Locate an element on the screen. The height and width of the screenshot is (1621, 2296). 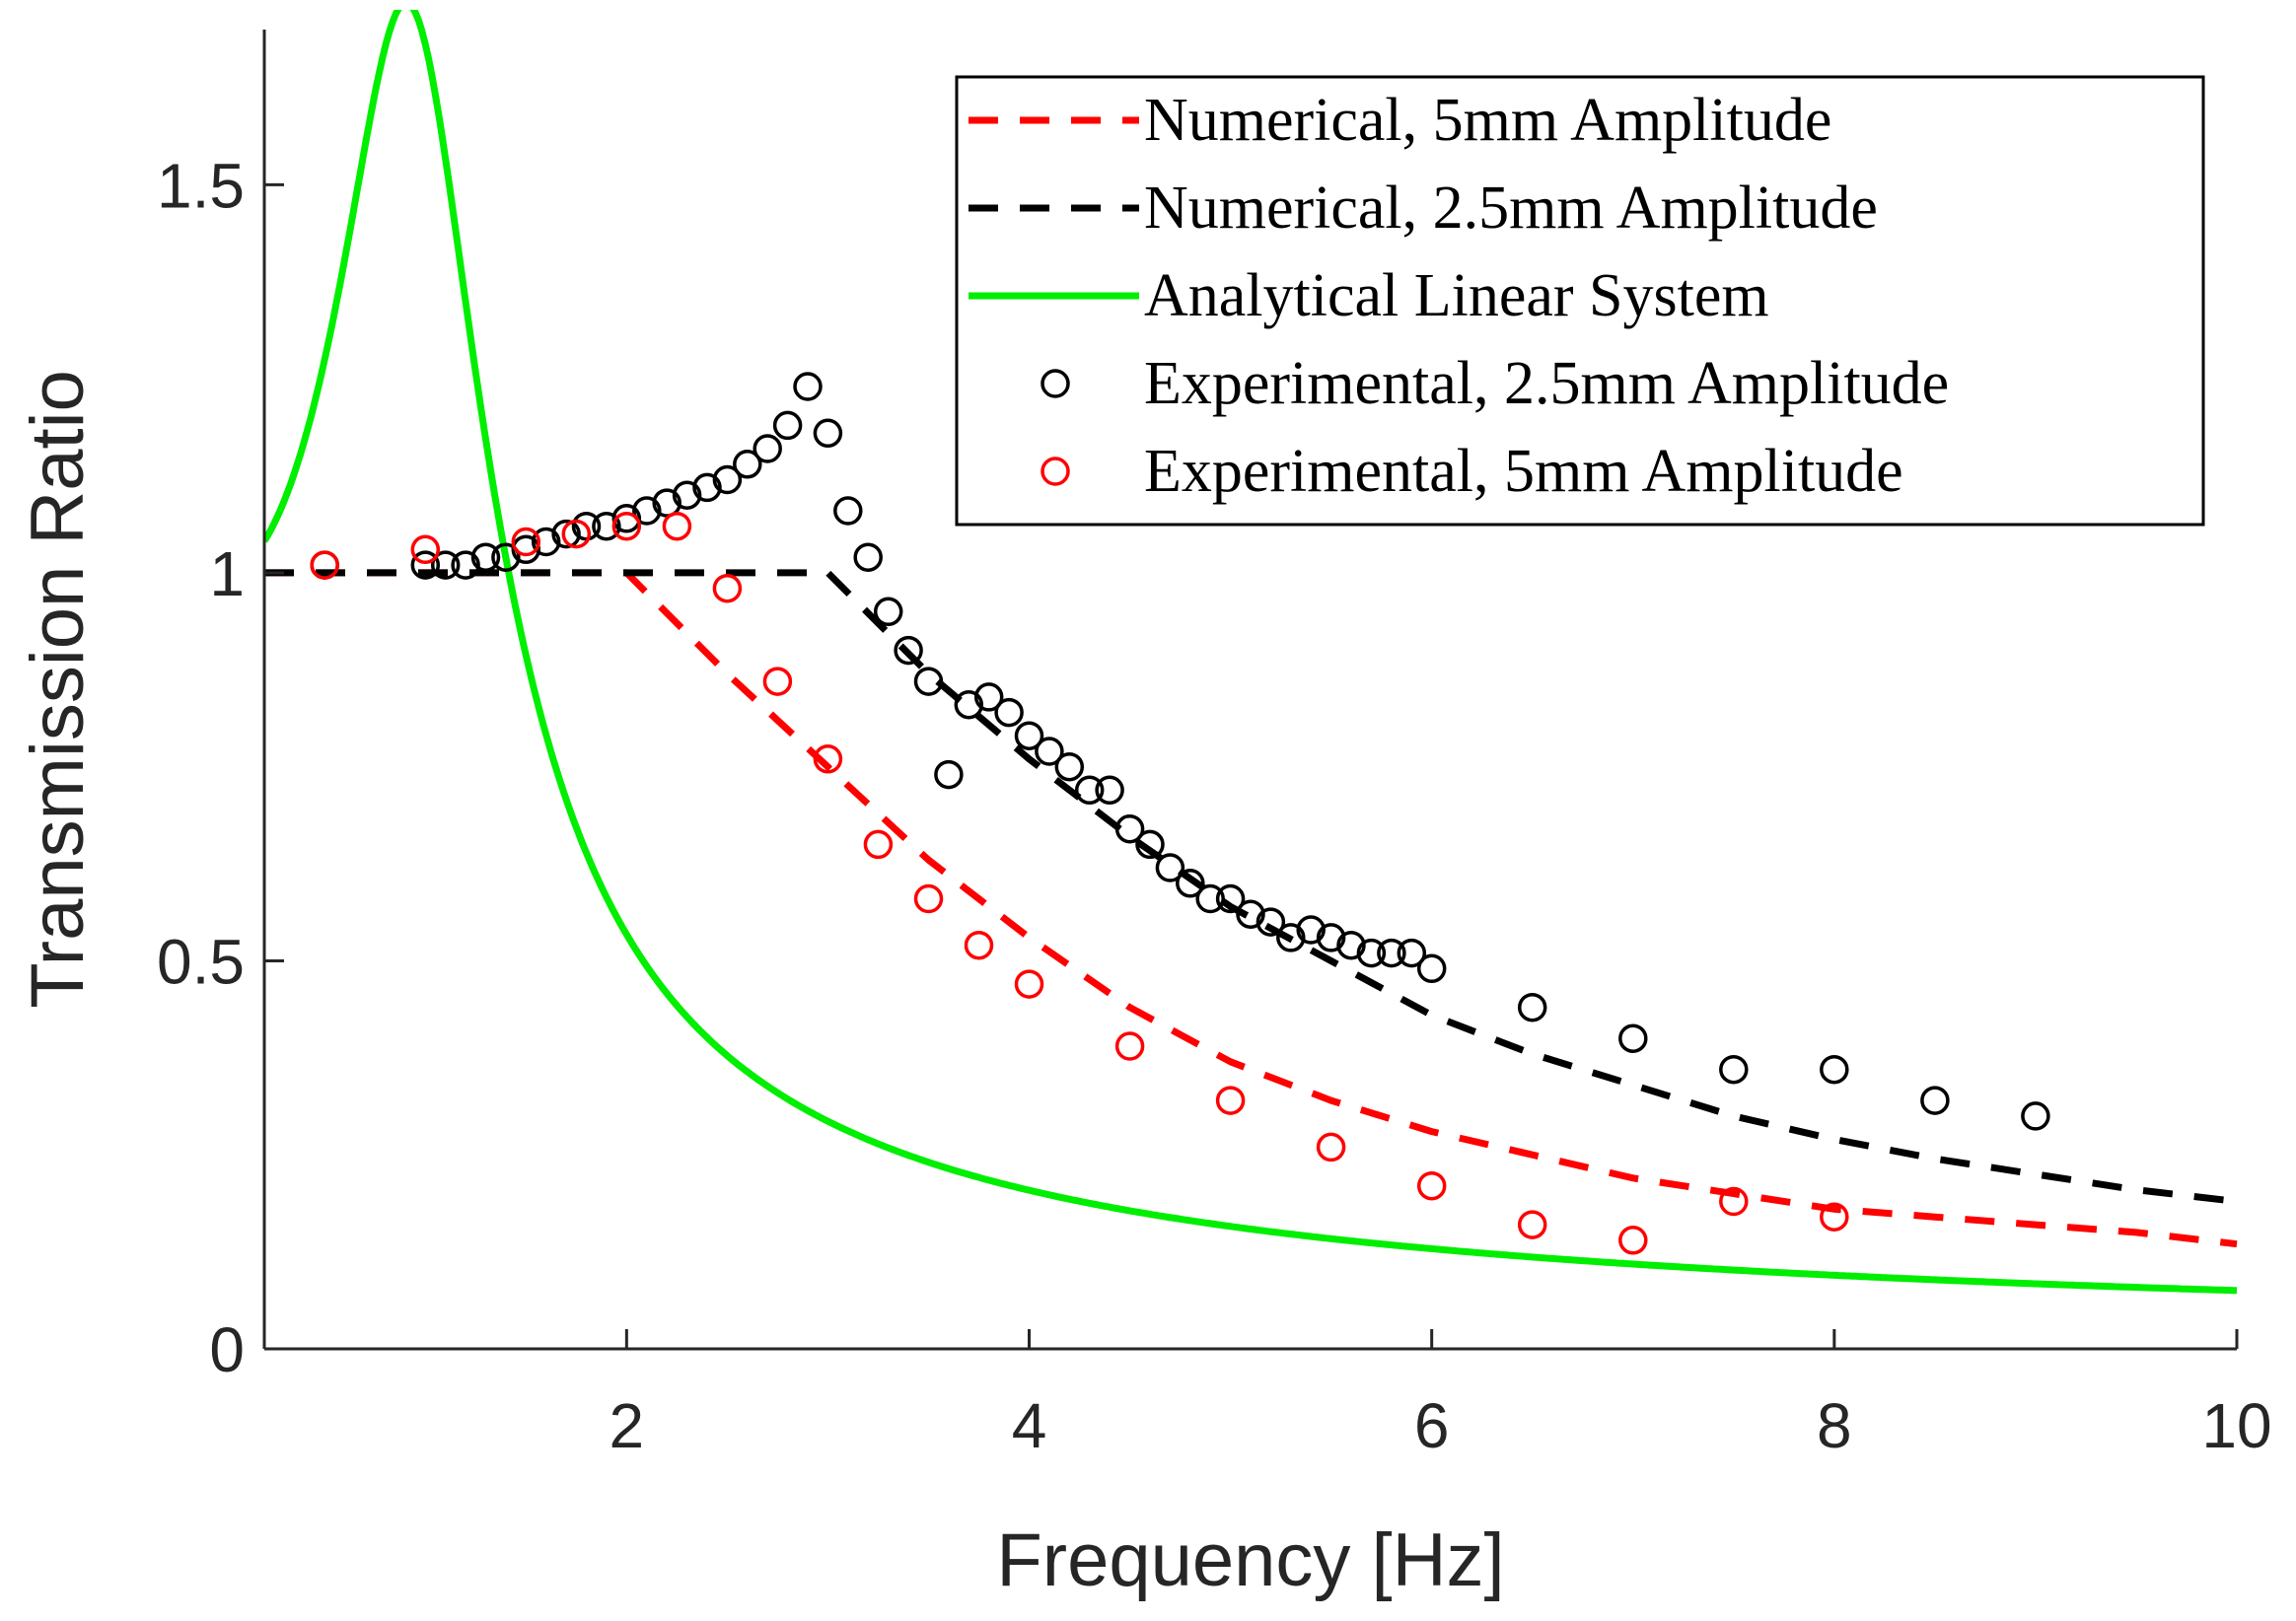
legend-entry: Numerical, 2.5mm Amplitude is located at coordinates (1424, 208).